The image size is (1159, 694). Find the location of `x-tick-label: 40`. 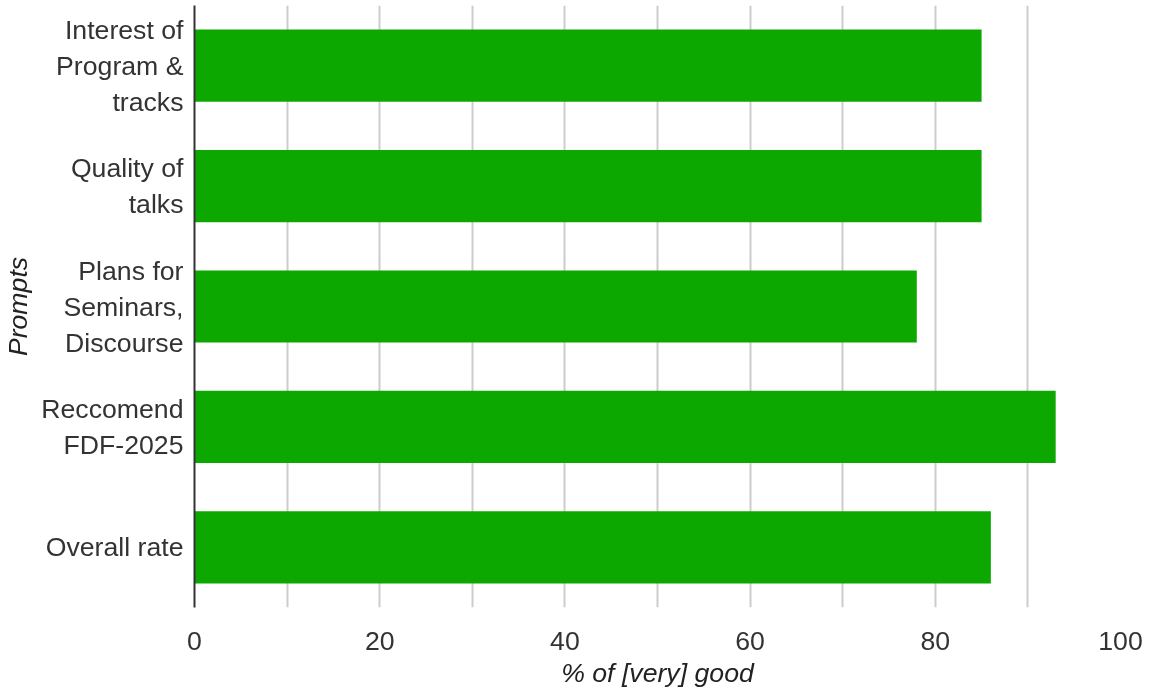

x-tick-label: 40 is located at coordinates (565, 640).